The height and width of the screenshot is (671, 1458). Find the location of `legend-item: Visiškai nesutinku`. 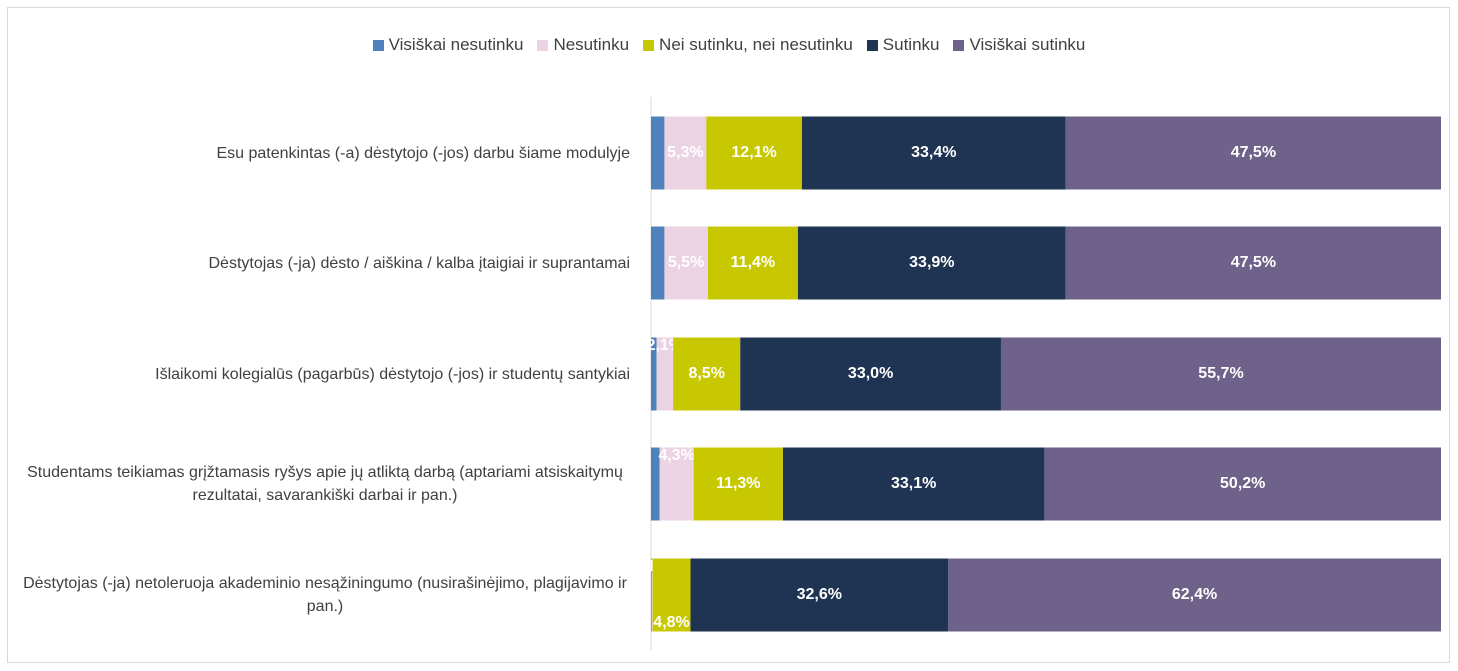

legend-item: Visiškai nesutinku is located at coordinates (448, 45).